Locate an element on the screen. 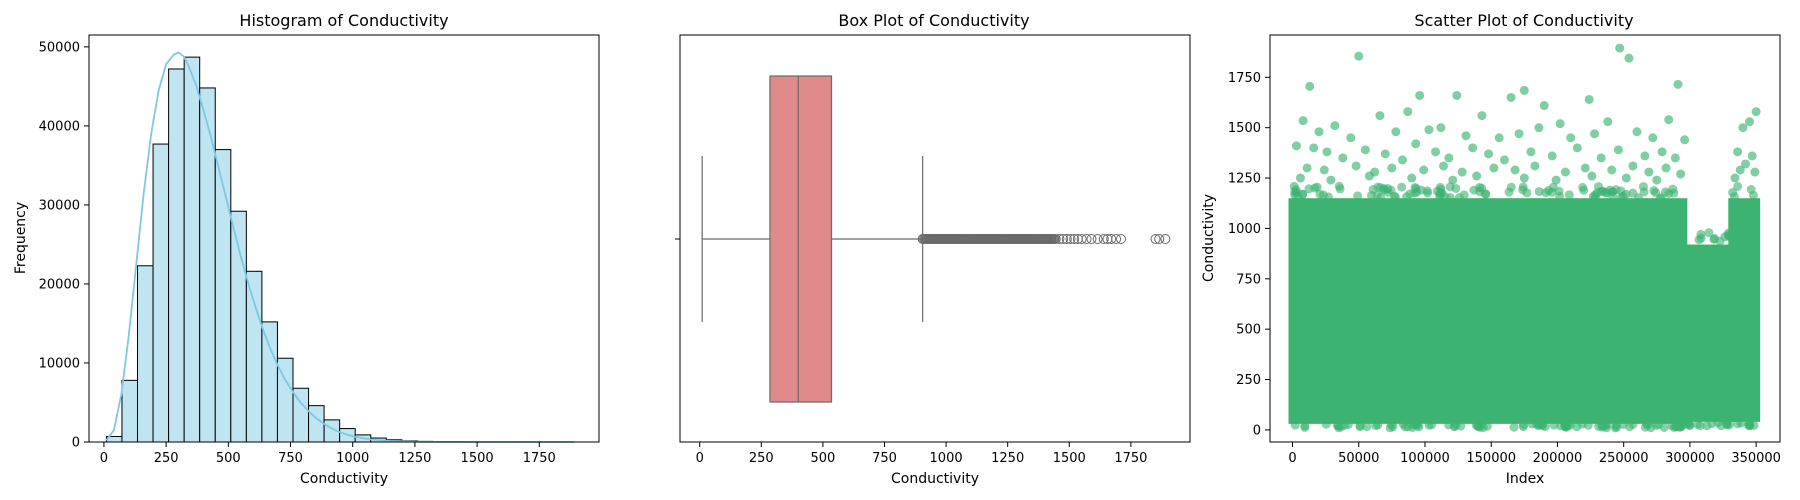 The image size is (1800, 500). scatter-y-tick-label: 500 is located at coordinates (1248, 330).